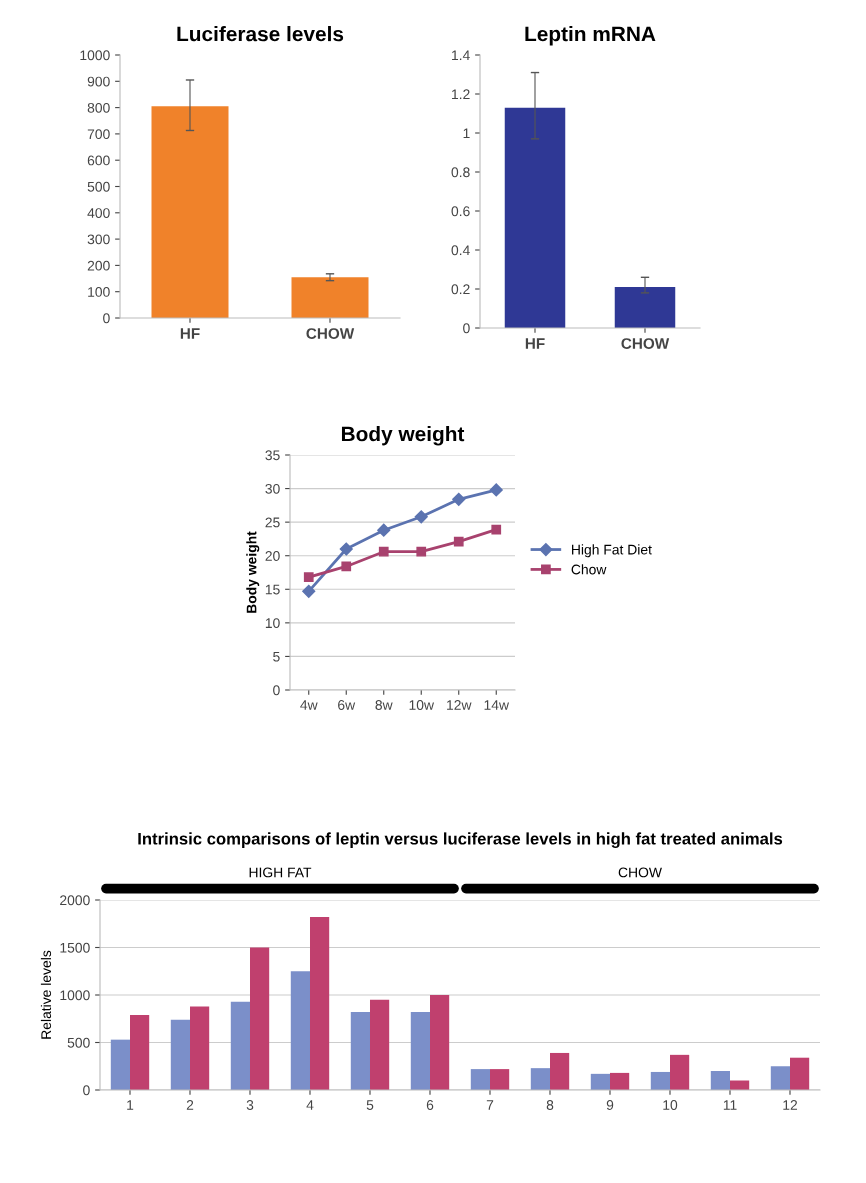 This screenshot has width=866, height=1183. I want to click on y-tick-label: 25, so click(272, 522).